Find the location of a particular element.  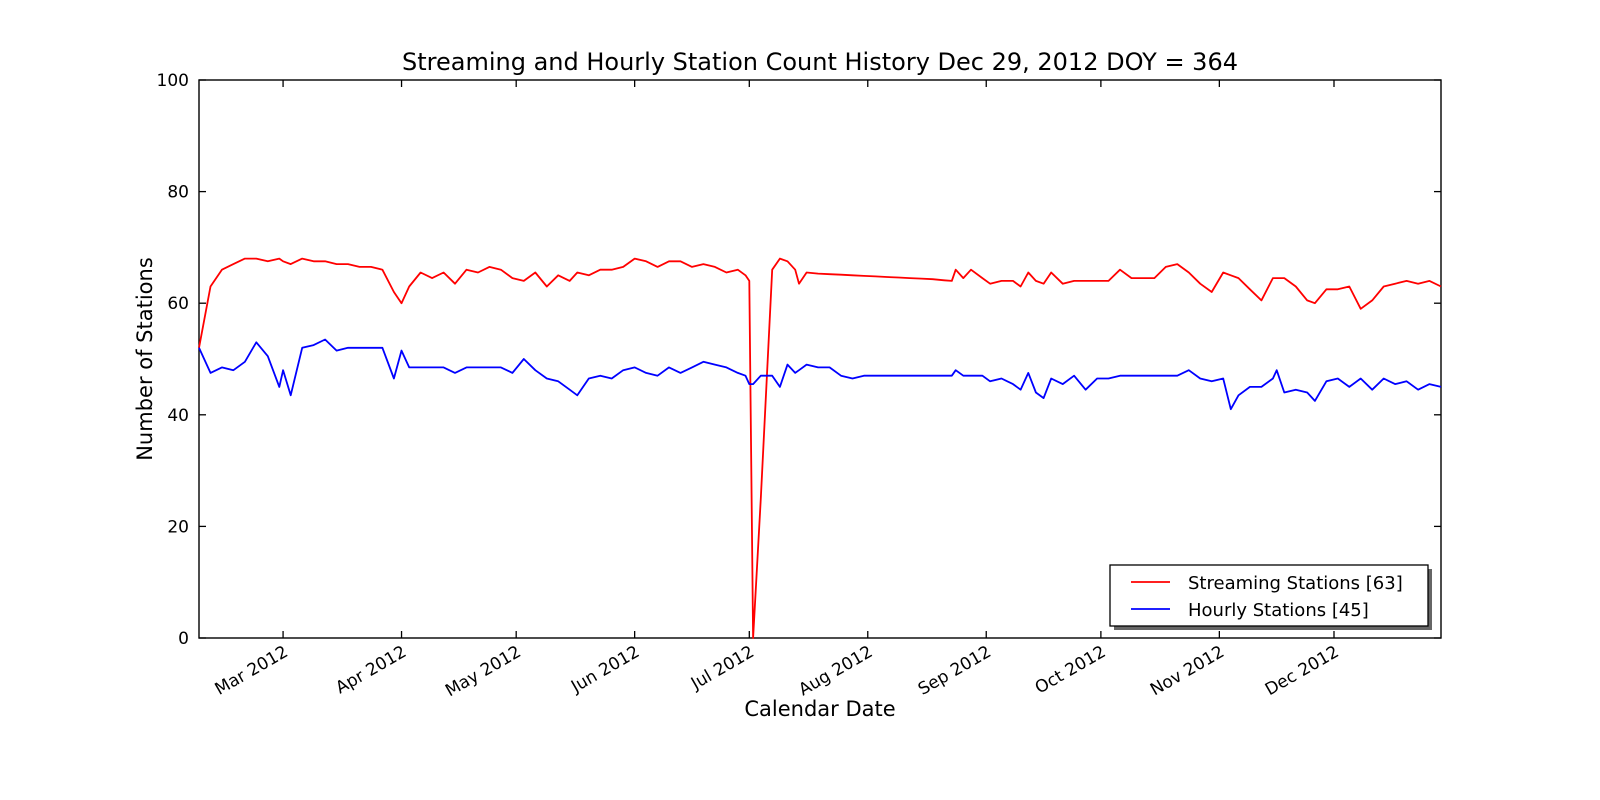

y-tick-label: 40 is located at coordinates (178, 416).